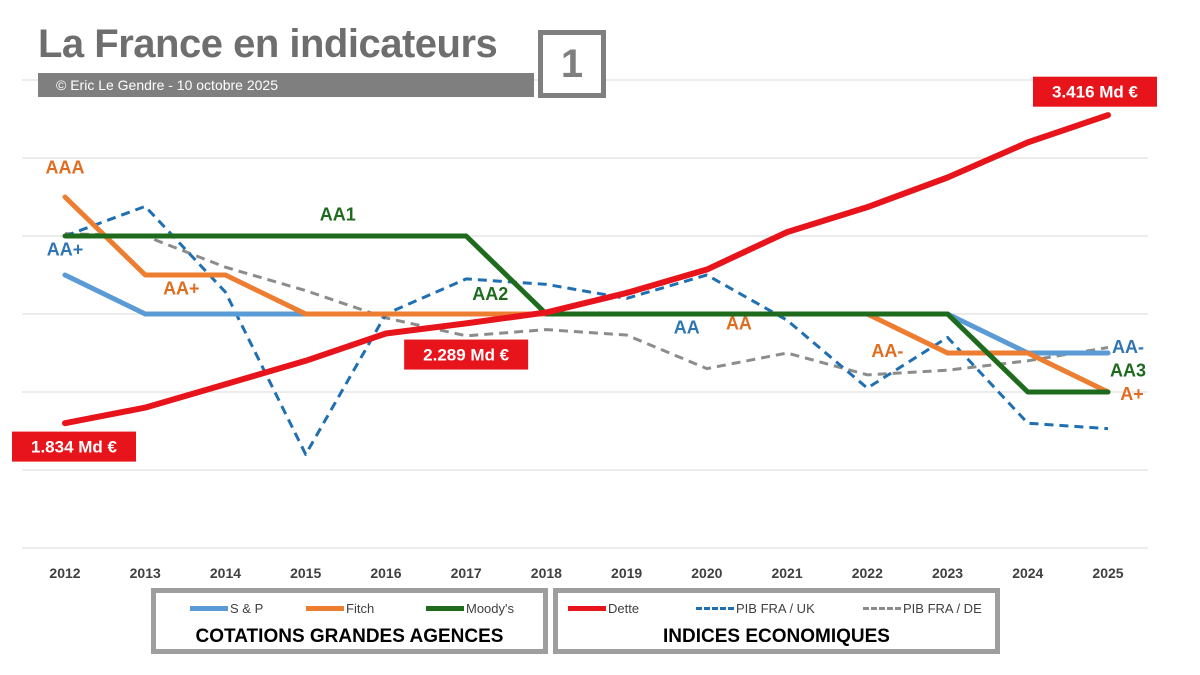  What do you see at coordinates (706, 573) in the screenshot?
I see `x-tick-label: 2020` at bounding box center [706, 573].